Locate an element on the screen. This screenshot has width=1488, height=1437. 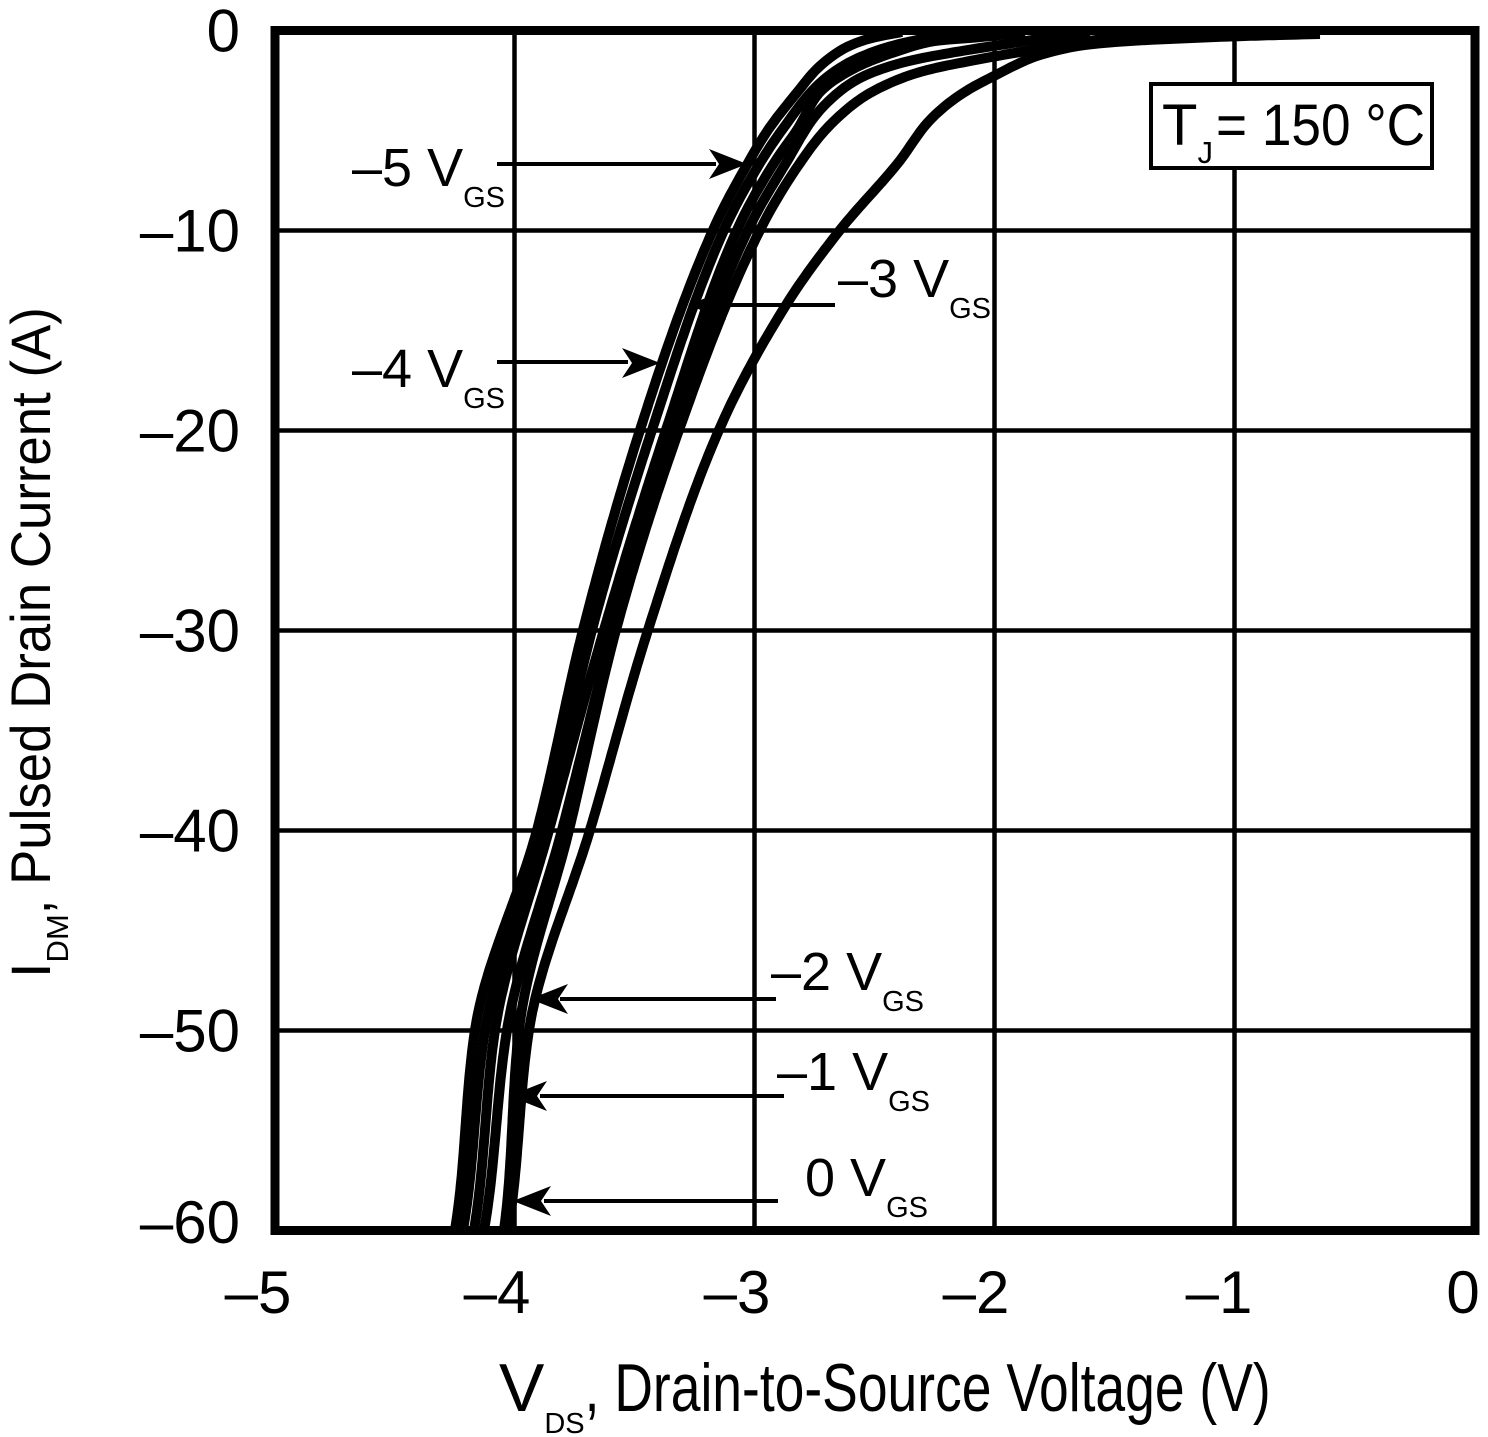
svg-text: –30 is located at coordinates (190, 631).